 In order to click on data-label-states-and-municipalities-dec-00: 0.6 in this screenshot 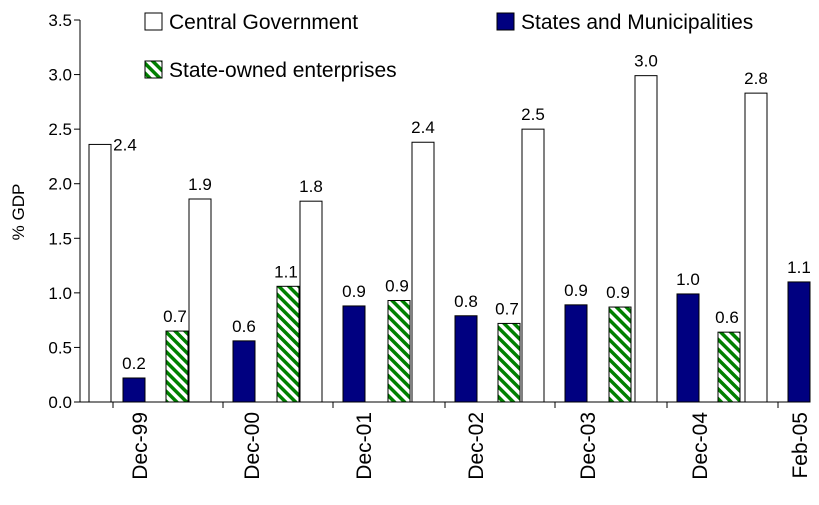, I will do `click(244, 326)`.